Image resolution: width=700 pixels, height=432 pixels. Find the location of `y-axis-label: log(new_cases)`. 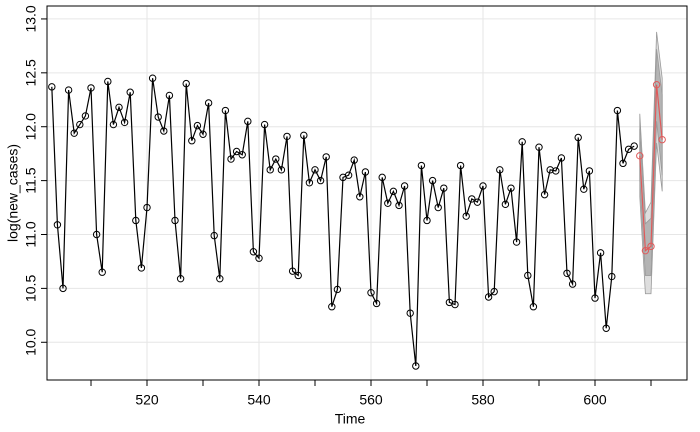

y-axis-label: log(new_cases) is located at coordinates (13, 193).